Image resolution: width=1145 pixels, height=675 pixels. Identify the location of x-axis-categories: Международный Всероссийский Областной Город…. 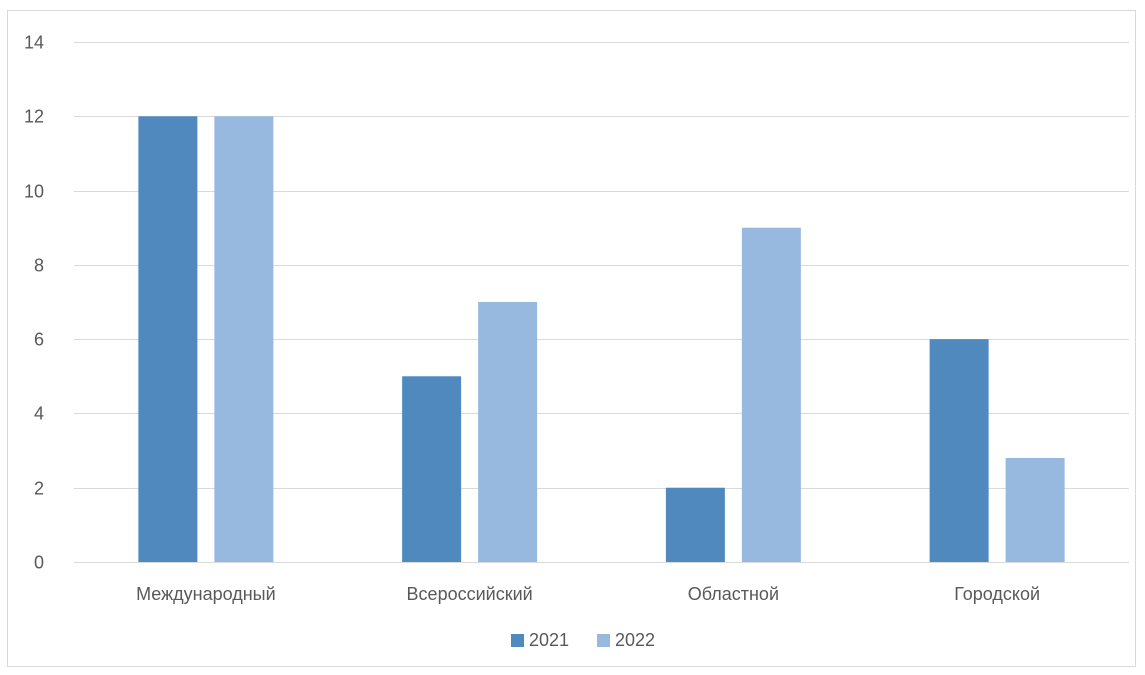
(588, 594).